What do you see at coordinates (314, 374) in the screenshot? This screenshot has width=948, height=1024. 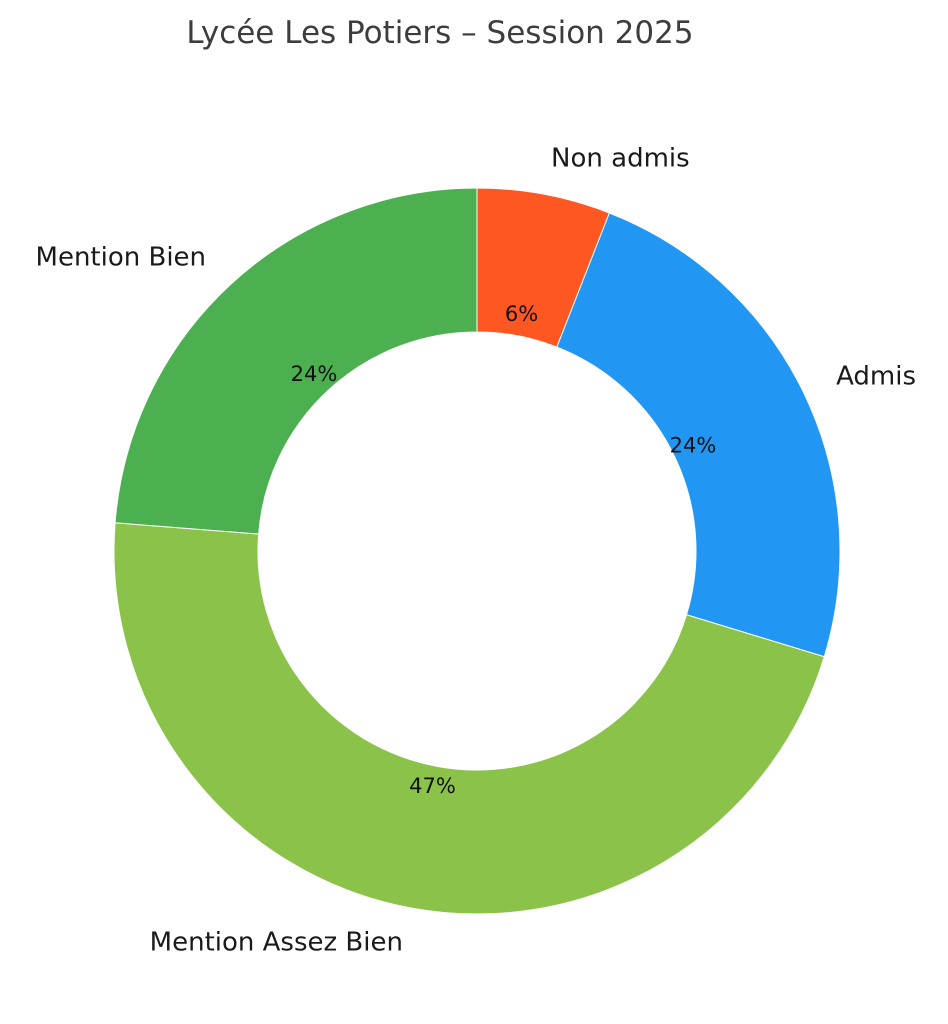 I see `slice-percent-mention-bien: 24%` at bounding box center [314, 374].